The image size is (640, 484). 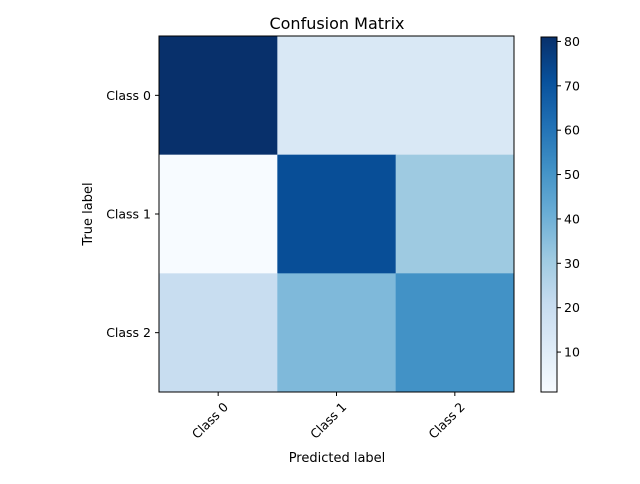 I want to click on y-axis-label: True label, so click(x=88, y=214).